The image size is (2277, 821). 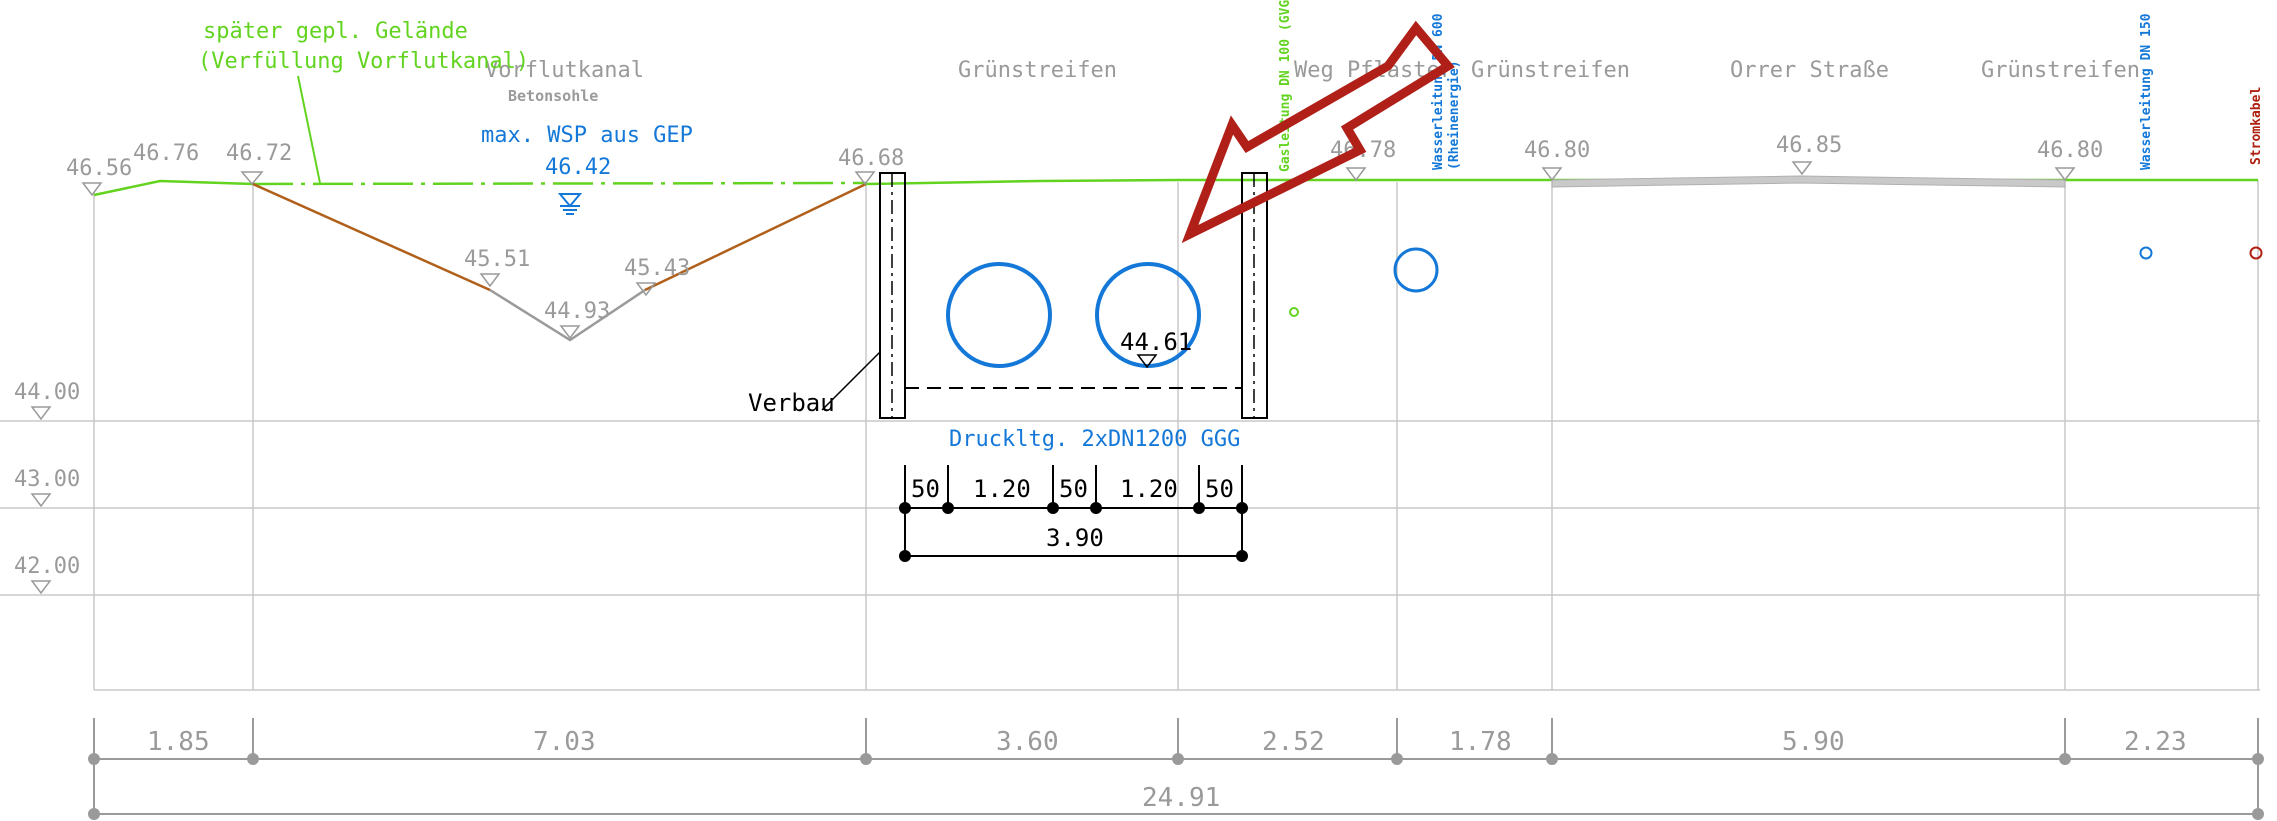 I want to click on water-pipe-1-owner: (Rheinenergie), so click(x=1454, y=115).